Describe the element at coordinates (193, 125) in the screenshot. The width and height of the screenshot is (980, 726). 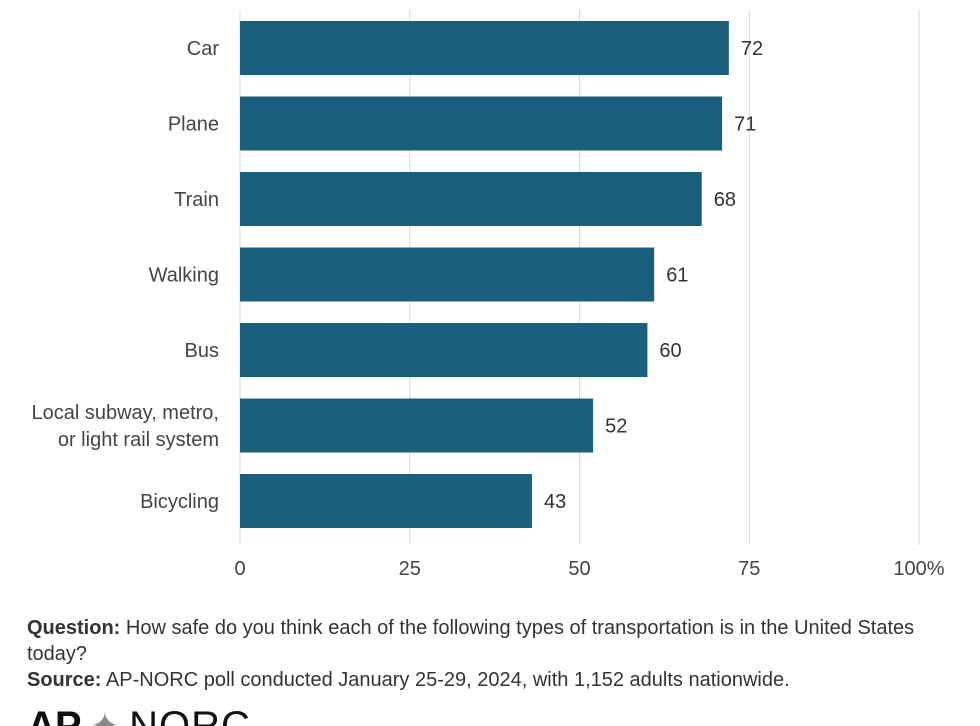
I see `category-label: Plane` at that location.